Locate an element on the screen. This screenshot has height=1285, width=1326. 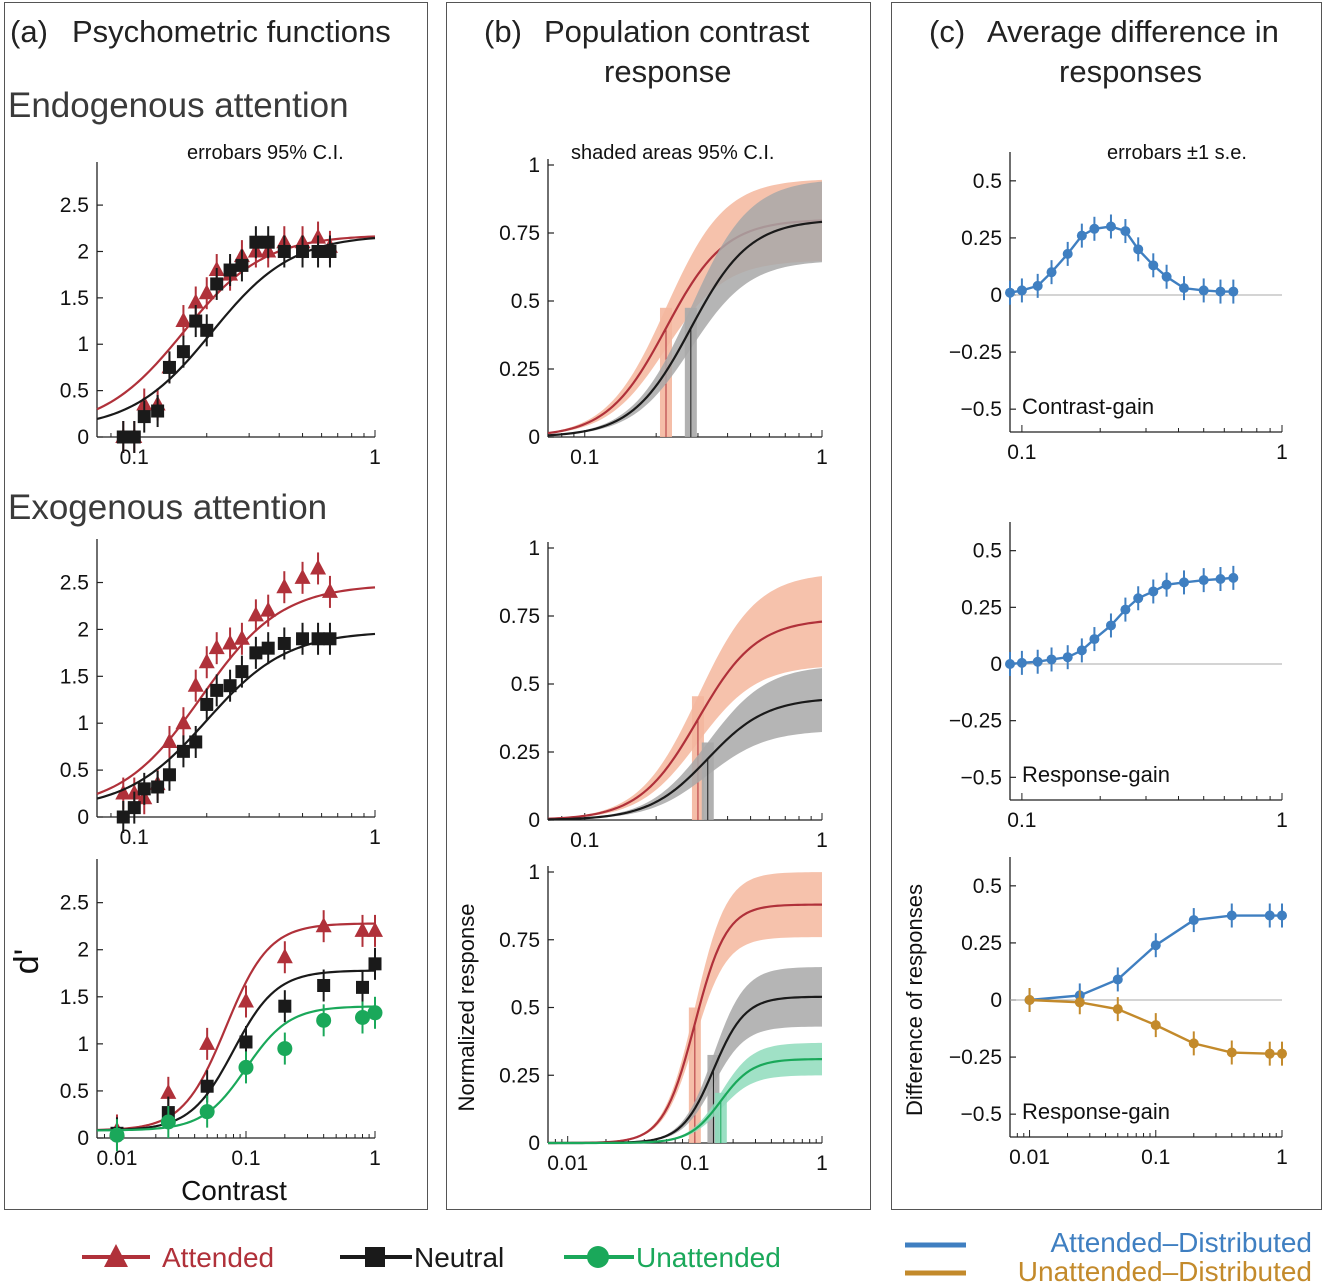
panel-c-note: errobars ±1 s.e. is located at coordinates (1177, 153).